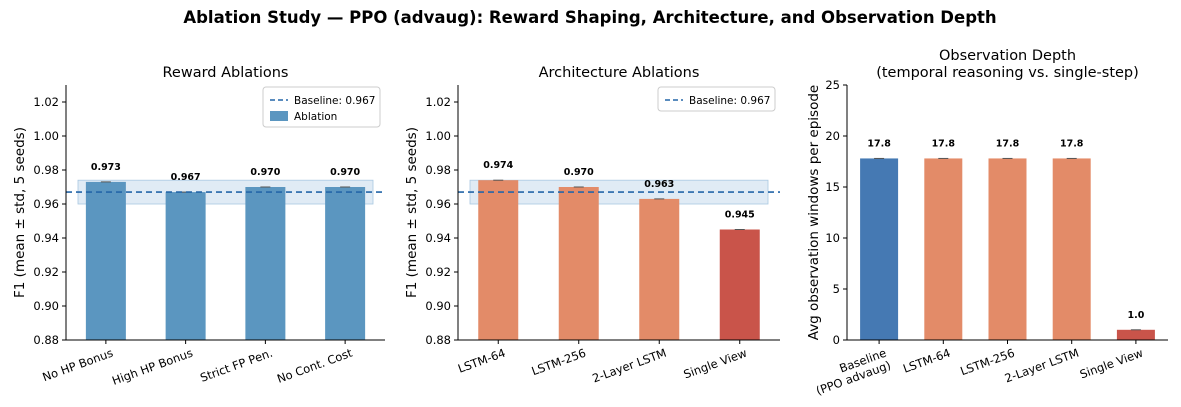  Describe the element at coordinates (851, 372) in the screenshot. I see `x-tick-label: Baseline(PPO advaug)` at that location.